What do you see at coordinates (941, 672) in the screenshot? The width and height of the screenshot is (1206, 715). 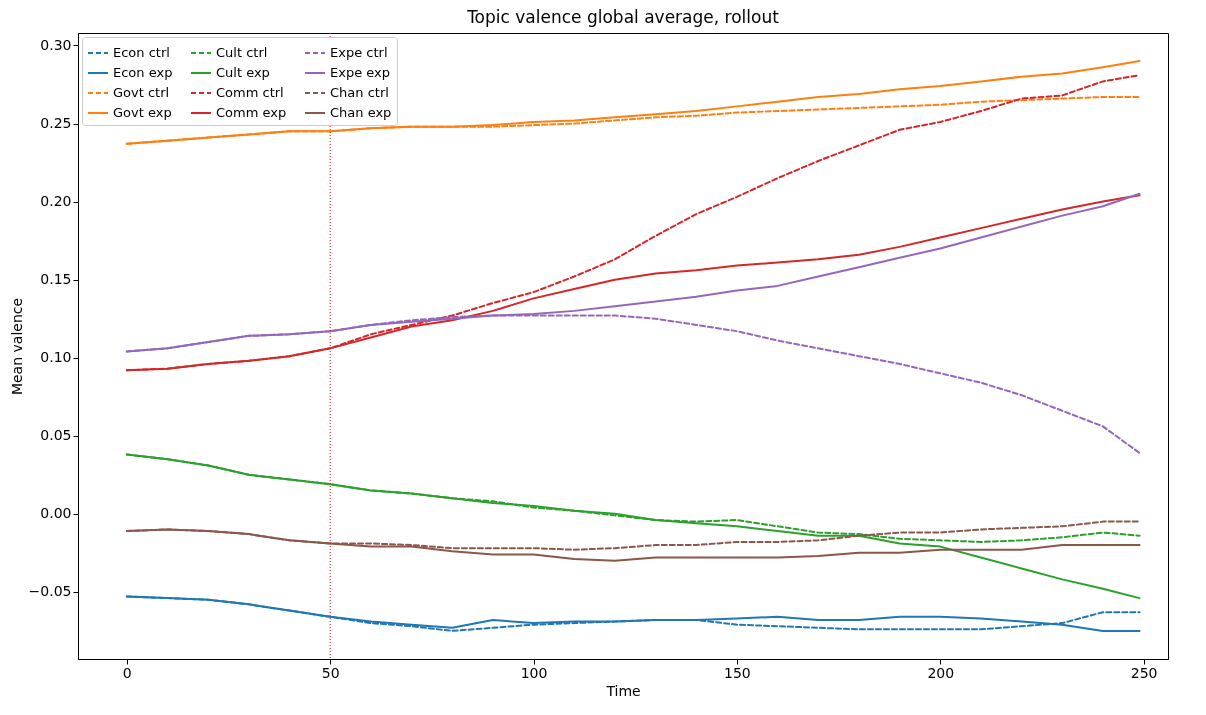 I see `x-tick-label: 200` at bounding box center [941, 672].